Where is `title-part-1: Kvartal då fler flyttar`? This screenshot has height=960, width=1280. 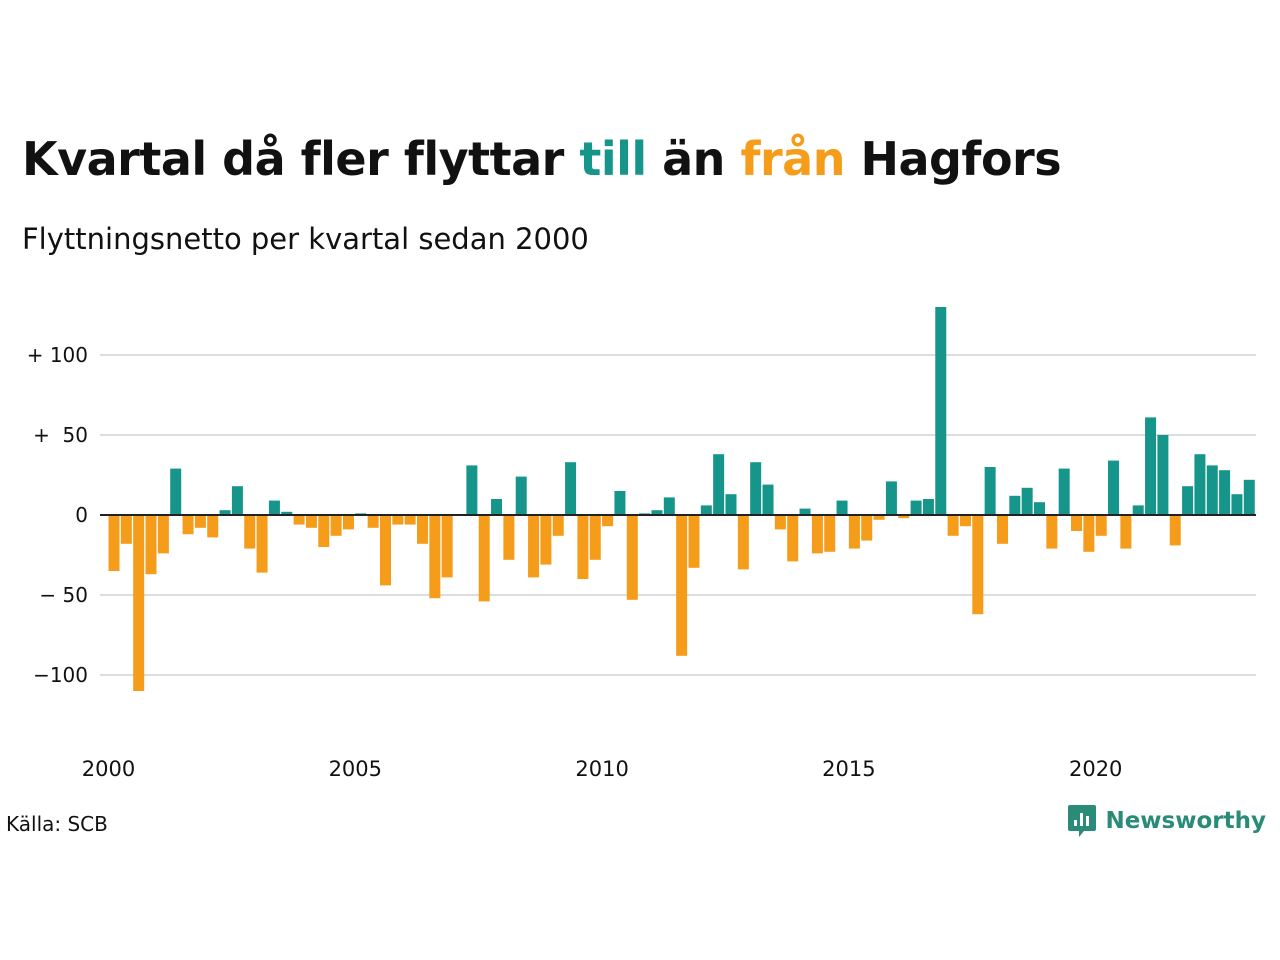
title-part-1: Kvartal då fler flyttar is located at coordinates (301, 159).